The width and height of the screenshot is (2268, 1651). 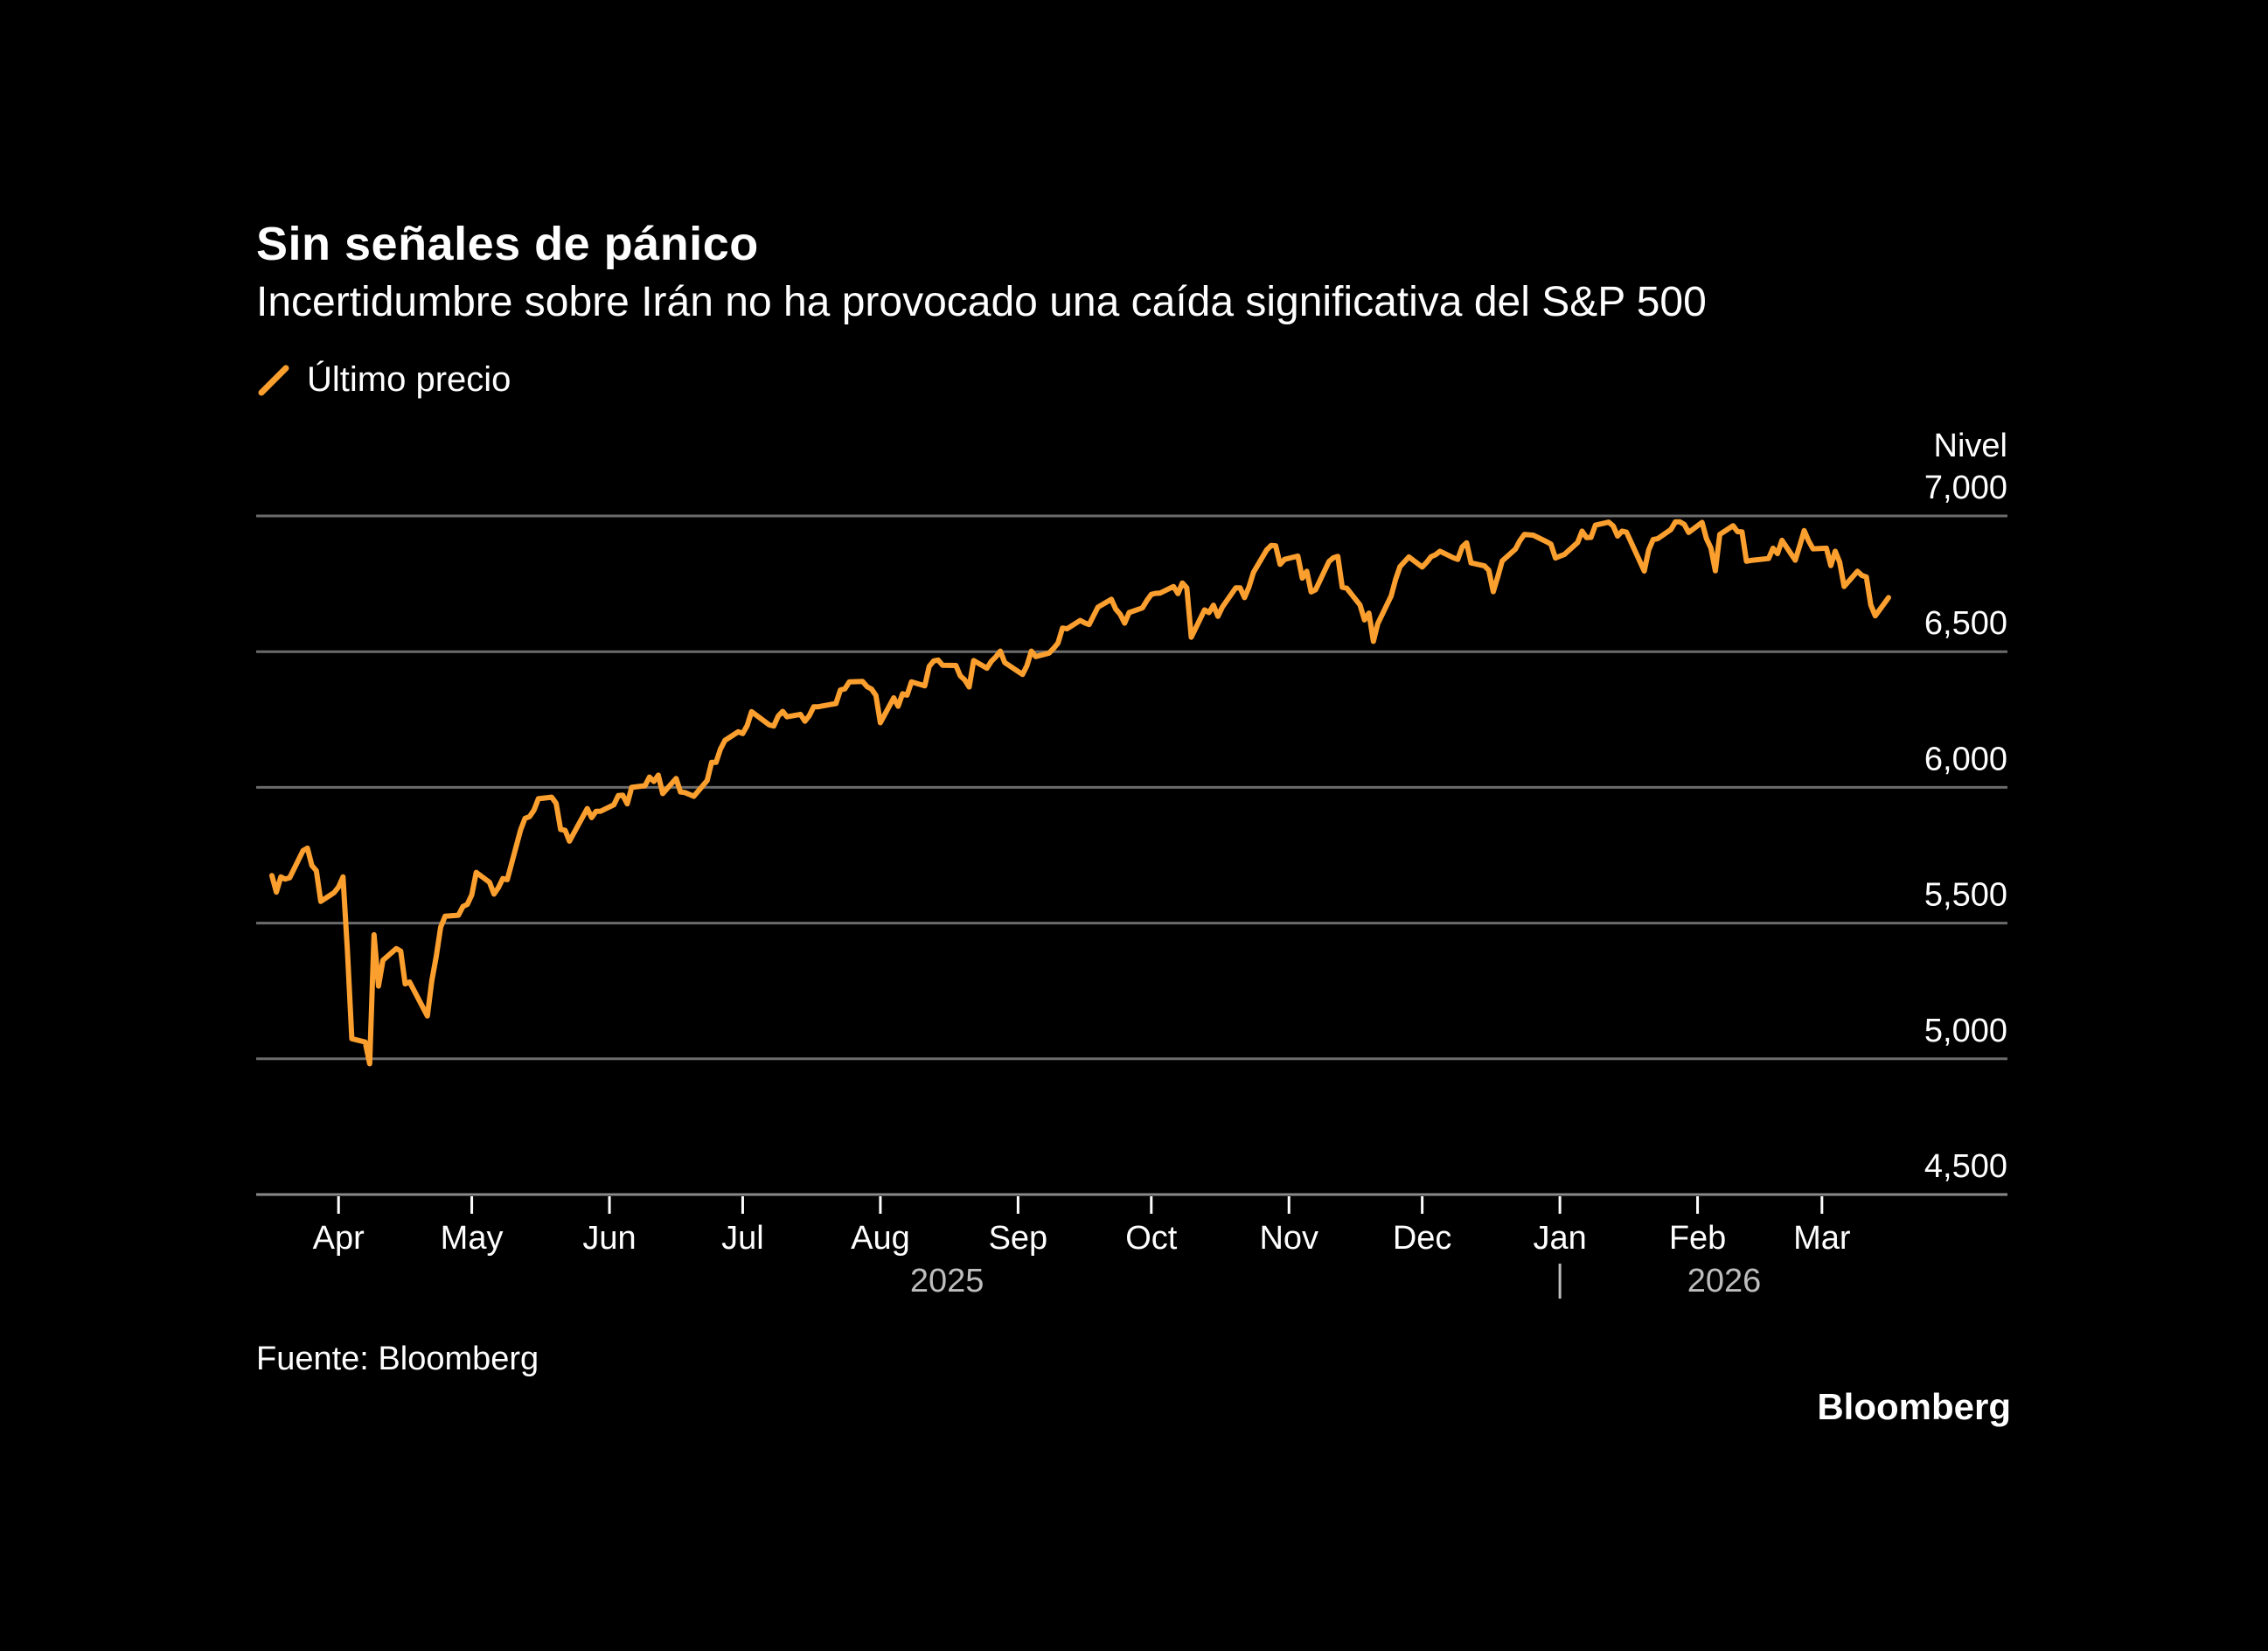 I want to click on x-tick-label: Sep, so click(x=1018, y=1238).